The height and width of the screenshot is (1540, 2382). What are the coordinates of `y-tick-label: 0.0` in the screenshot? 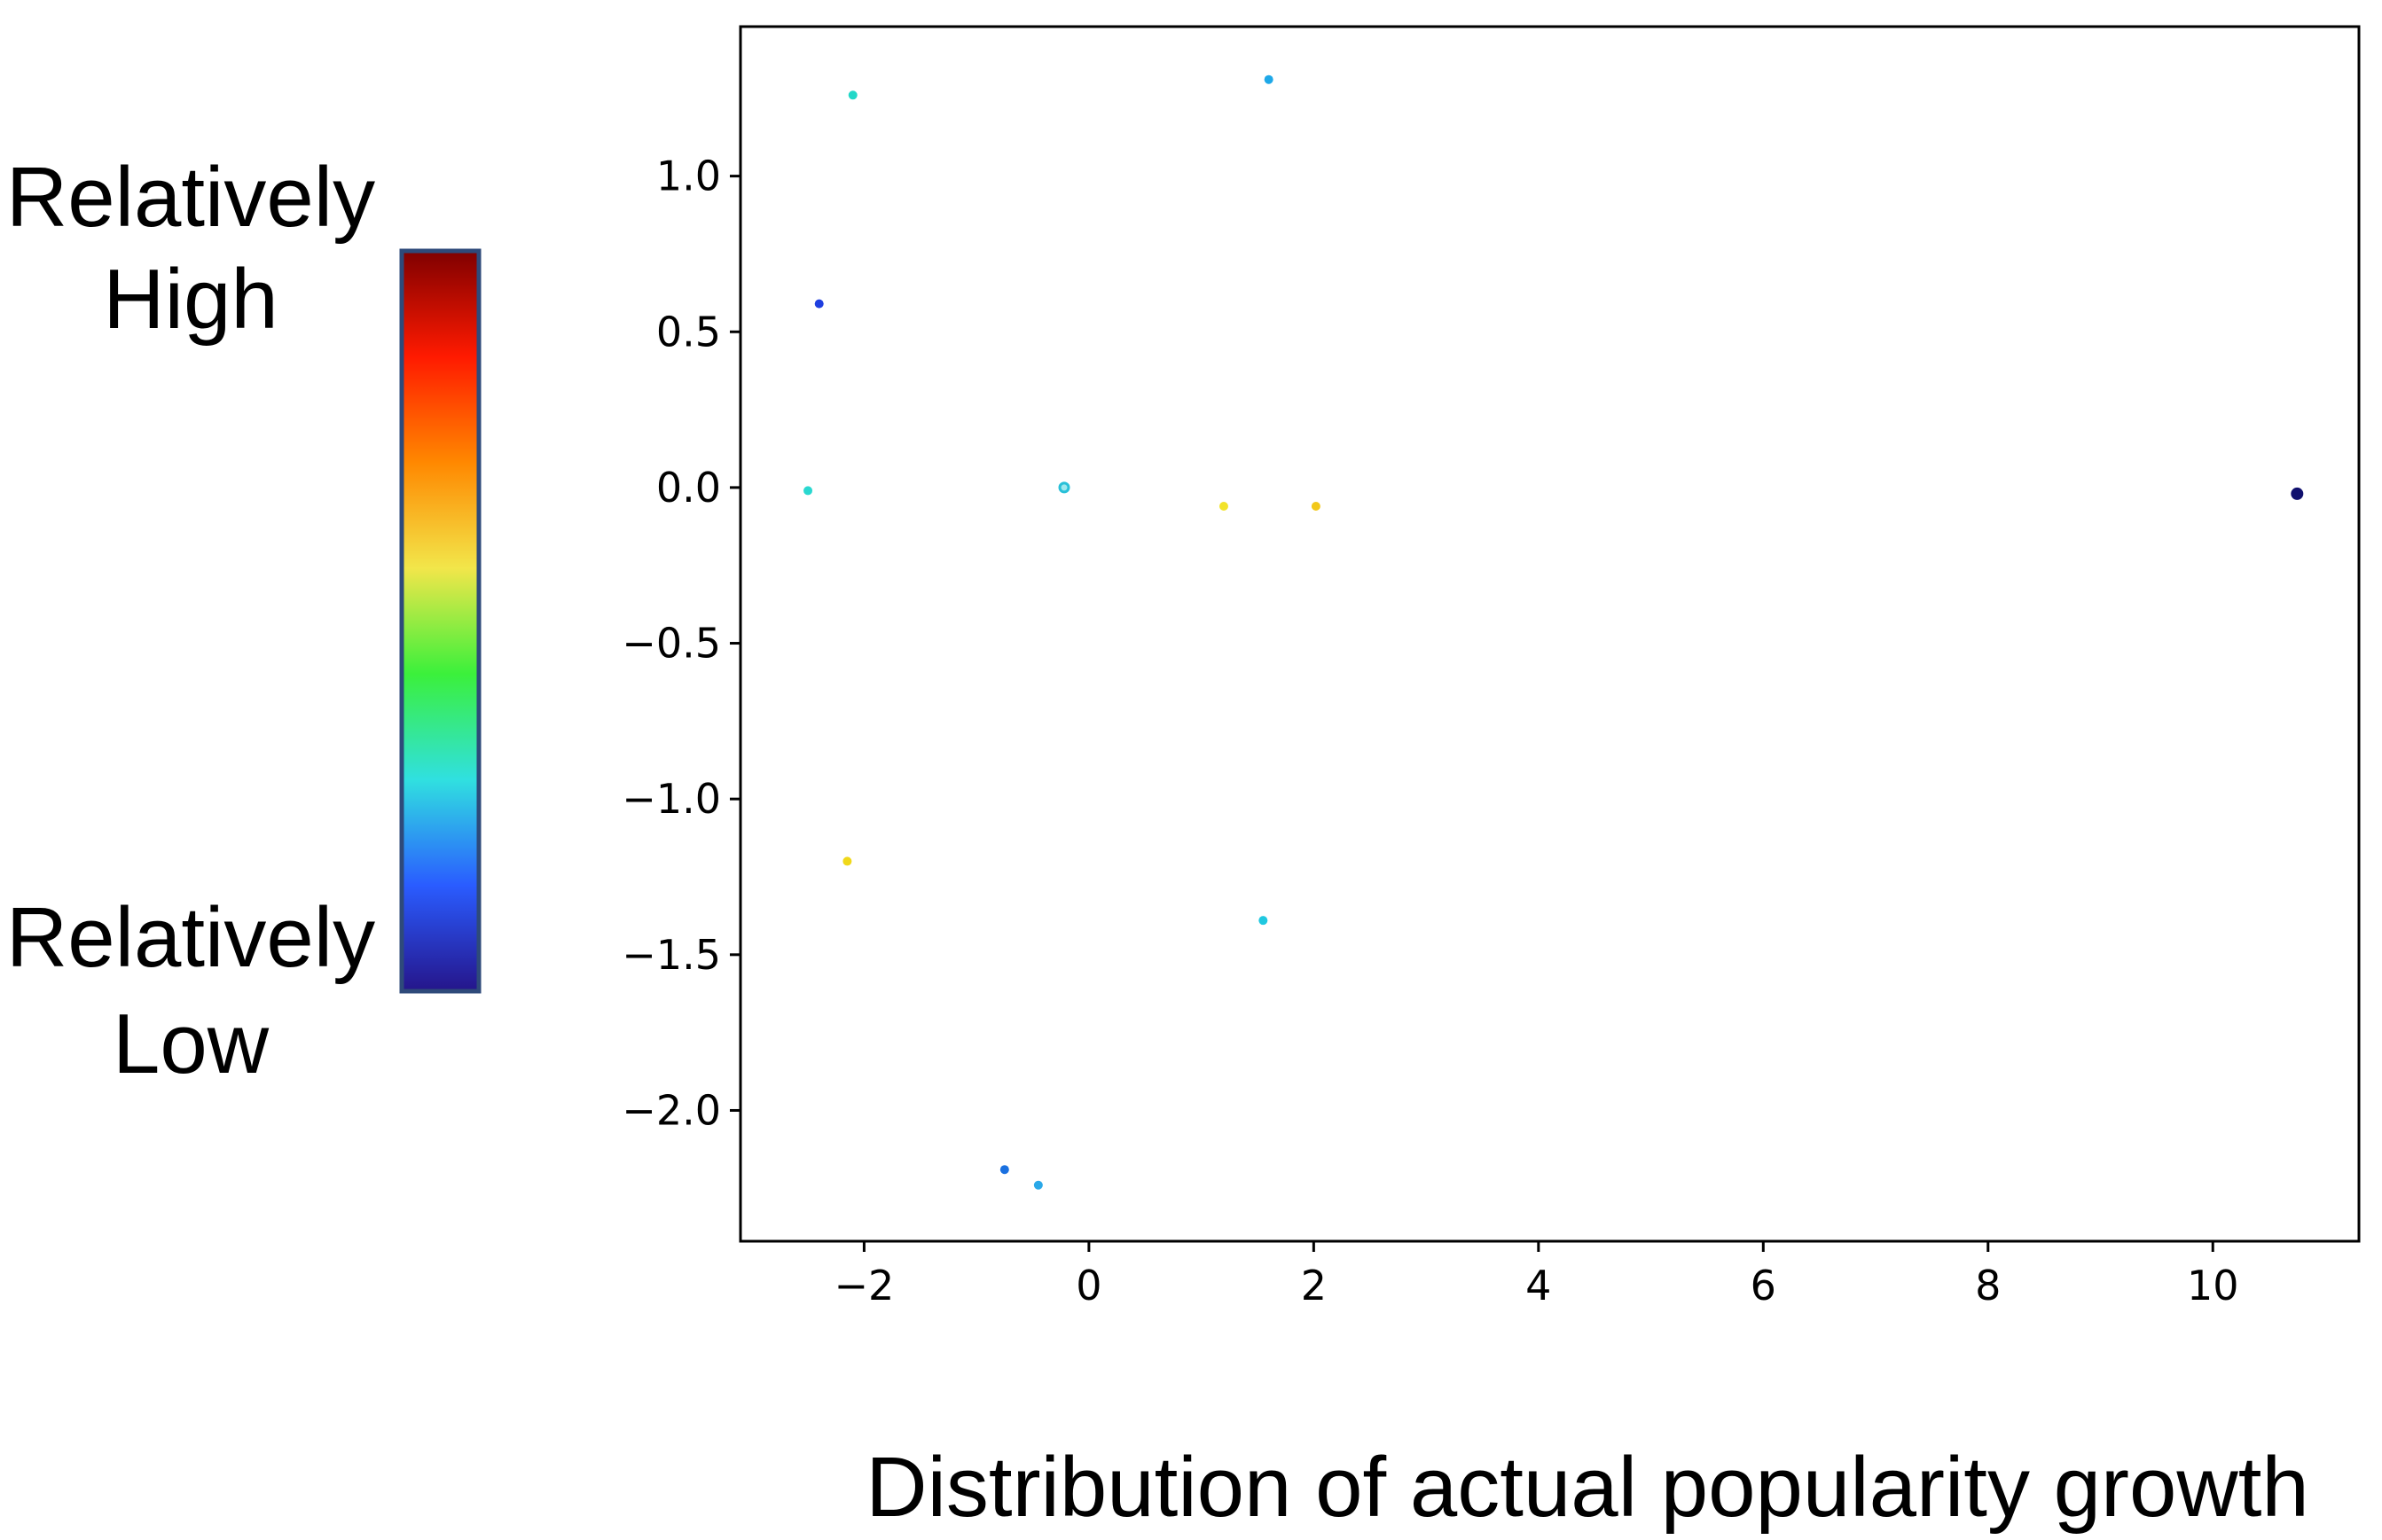 It's located at (688, 488).